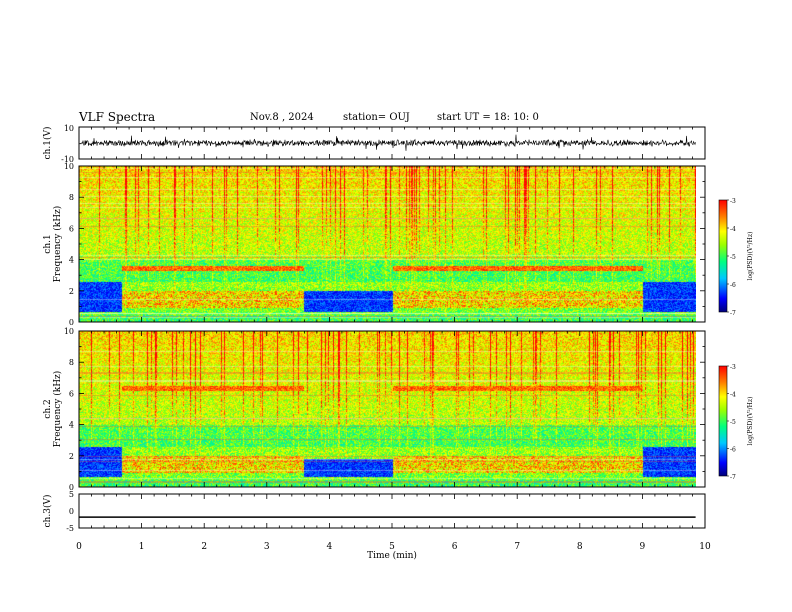 The height and width of the screenshot is (612, 792). What do you see at coordinates (67, 159) in the screenshot?
I see `y-tick-label: -10` at bounding box center [67, 159].